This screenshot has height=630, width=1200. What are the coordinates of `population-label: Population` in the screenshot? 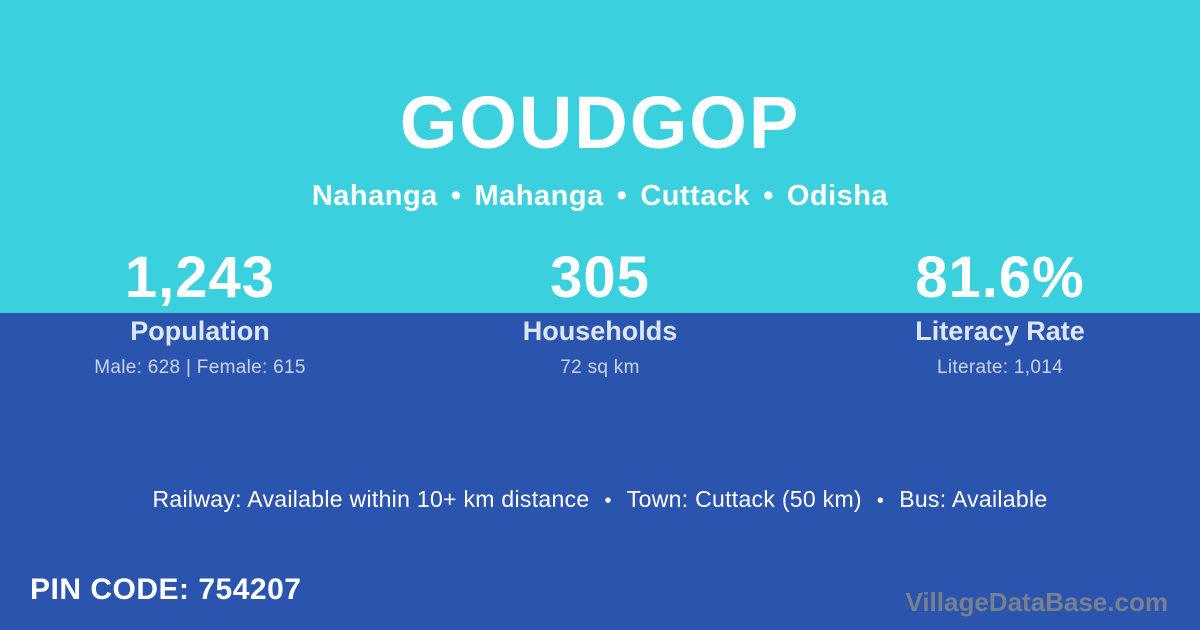 It's located at (200, 331).